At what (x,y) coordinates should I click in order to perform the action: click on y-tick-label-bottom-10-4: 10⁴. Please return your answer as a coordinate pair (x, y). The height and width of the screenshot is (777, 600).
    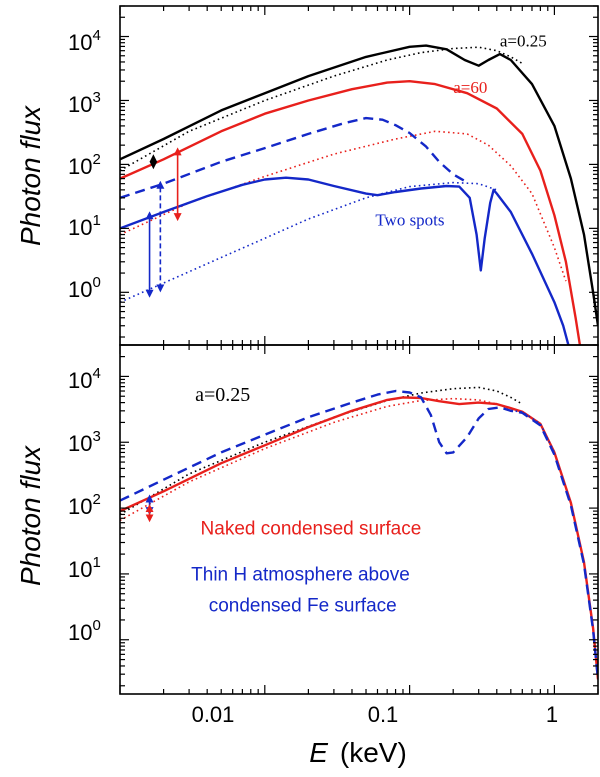
    Looking at the image, I should click on (84, 379).